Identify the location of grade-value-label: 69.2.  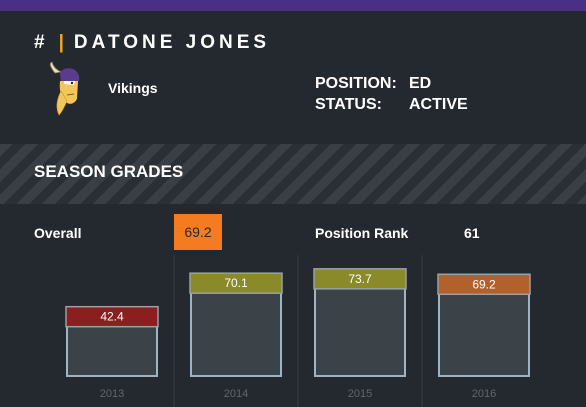
(484, 284).